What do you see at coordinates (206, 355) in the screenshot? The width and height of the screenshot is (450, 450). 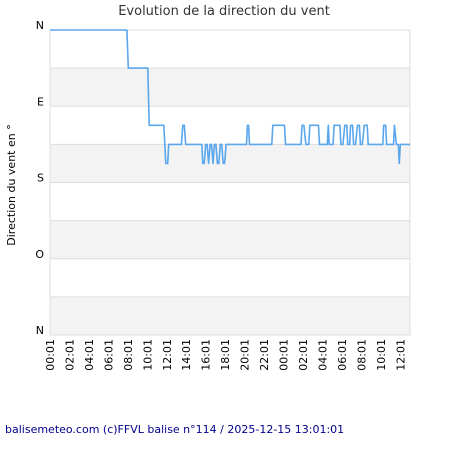 I see `x-tick-label: 16:01` at bounding box center [206, 355].